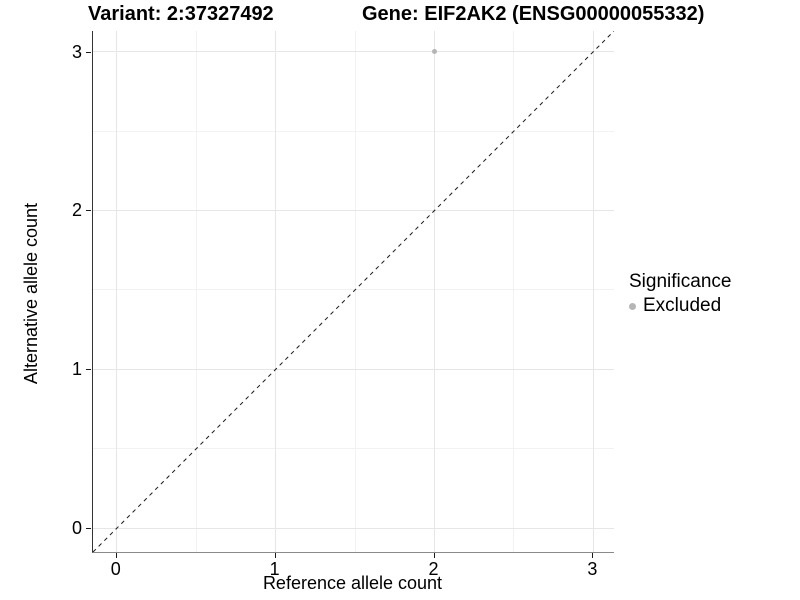 The image size is (800, 600). Describe the element at coordinates (181, 14) in the screenshot. I see `plot-title-variant: Variant: 2:37327492` at that location.